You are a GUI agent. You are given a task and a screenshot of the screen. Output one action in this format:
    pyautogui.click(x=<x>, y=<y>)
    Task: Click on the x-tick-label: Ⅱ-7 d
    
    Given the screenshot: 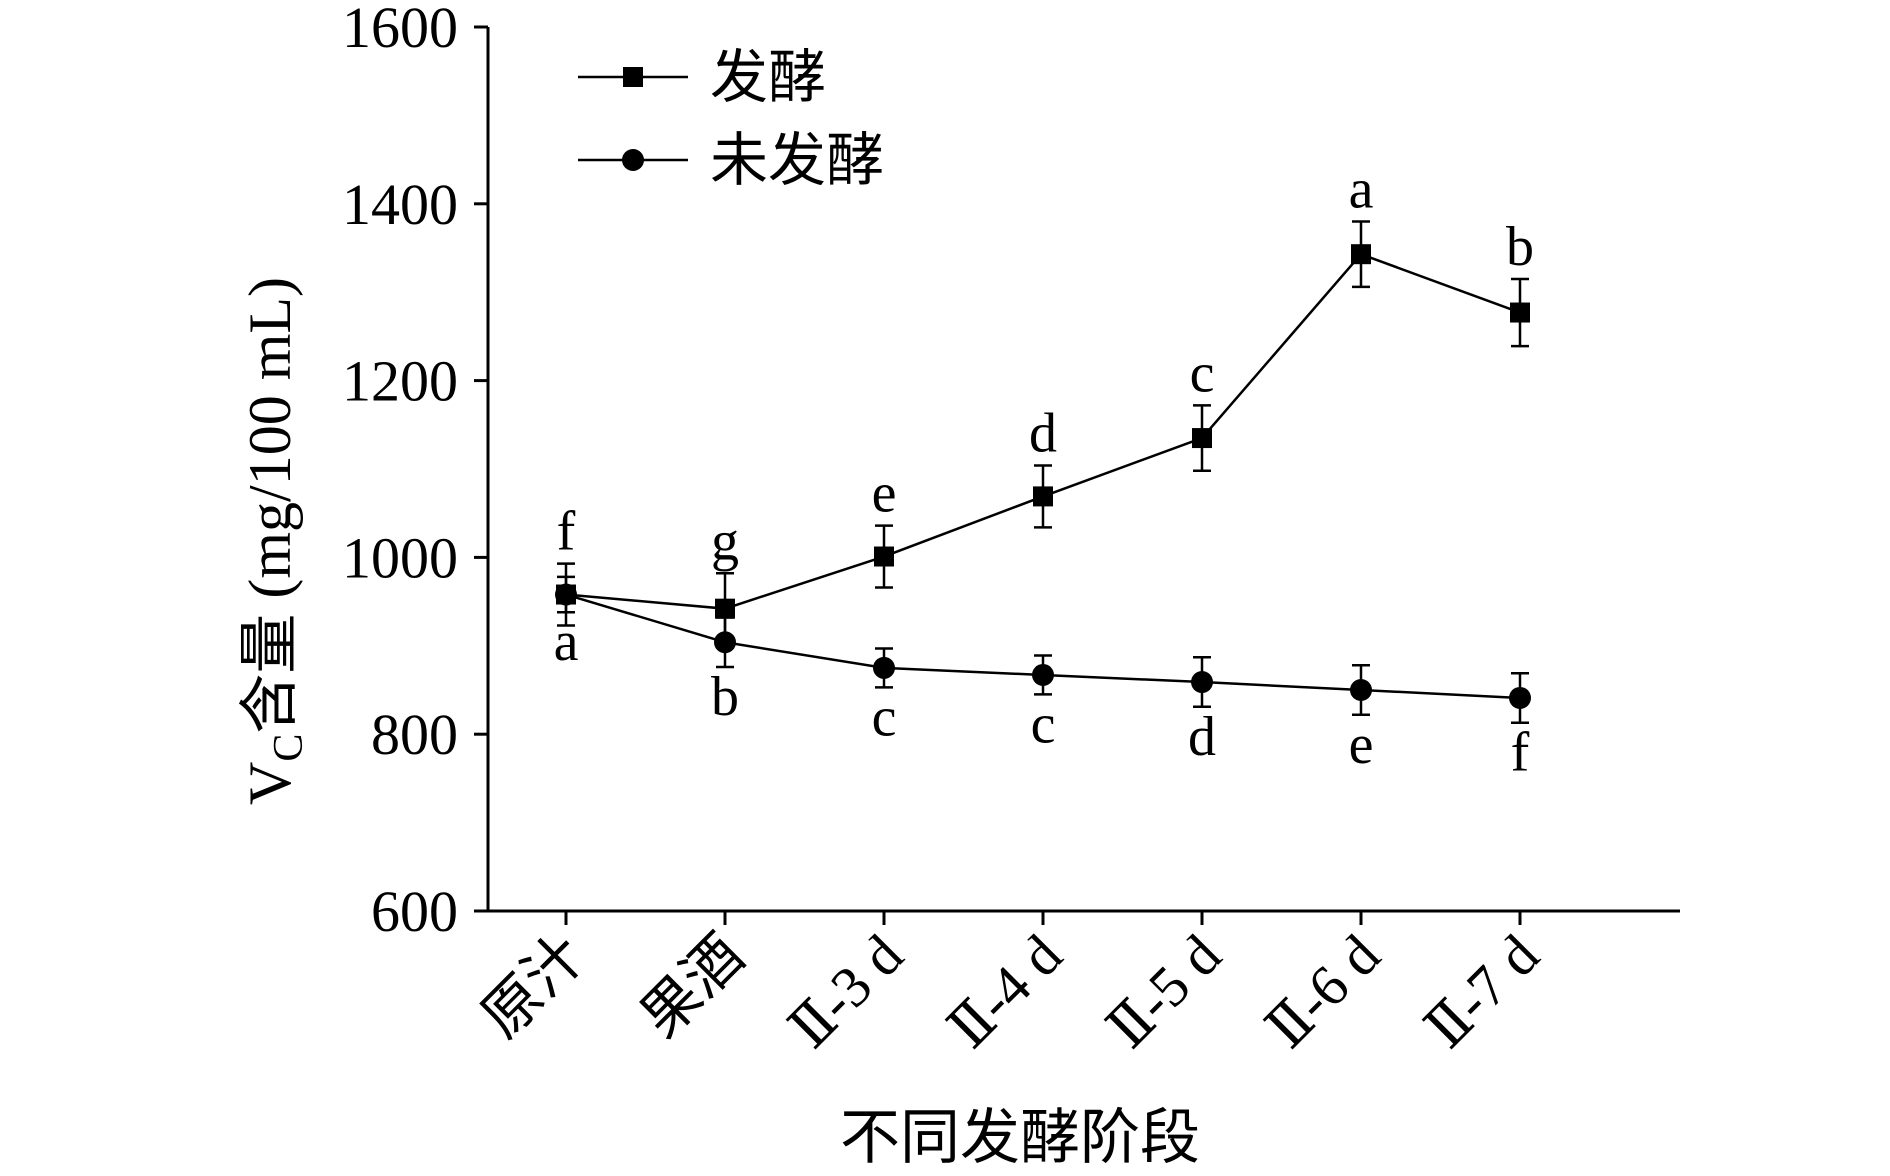 What is the action you would take?
    pyautogui.click(x=1481, y=991)
    